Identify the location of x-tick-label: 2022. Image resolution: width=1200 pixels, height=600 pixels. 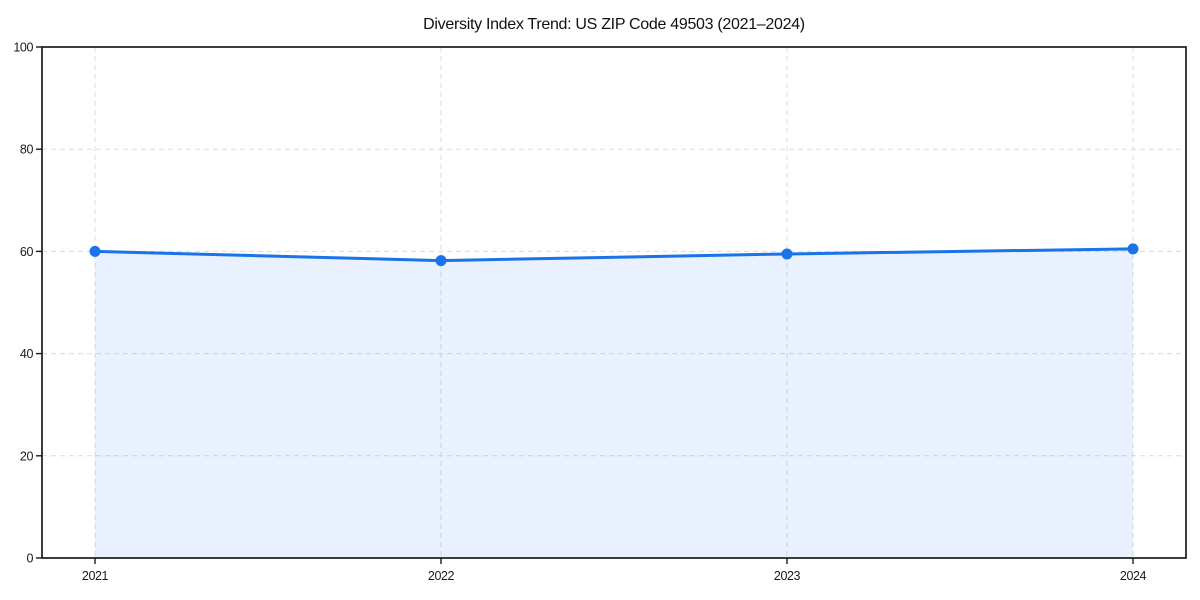
(441, 576).